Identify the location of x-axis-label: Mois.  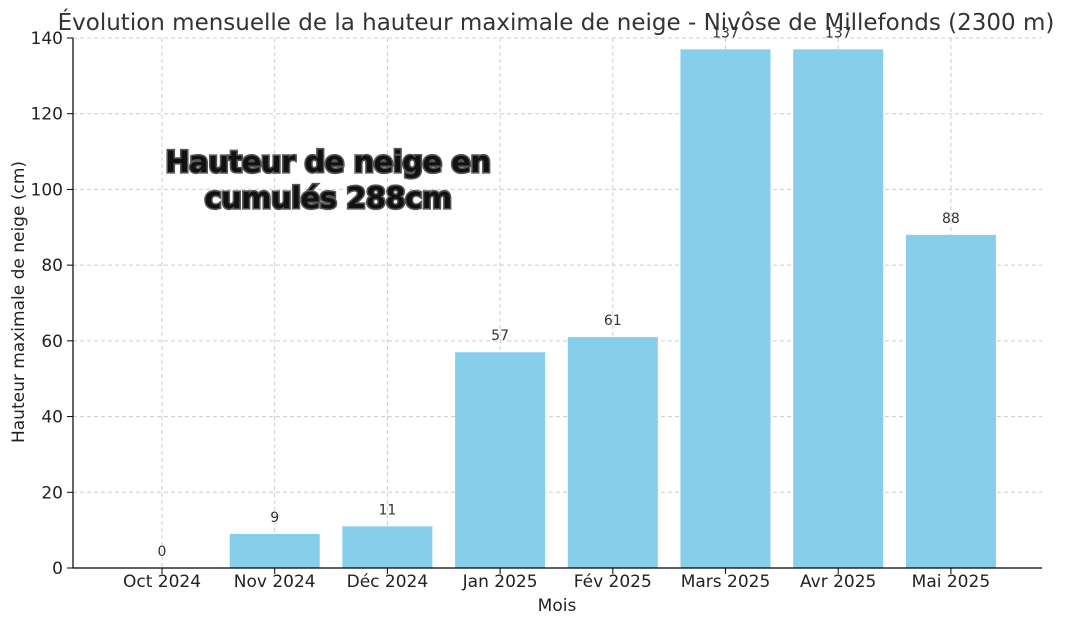
(557, 606).